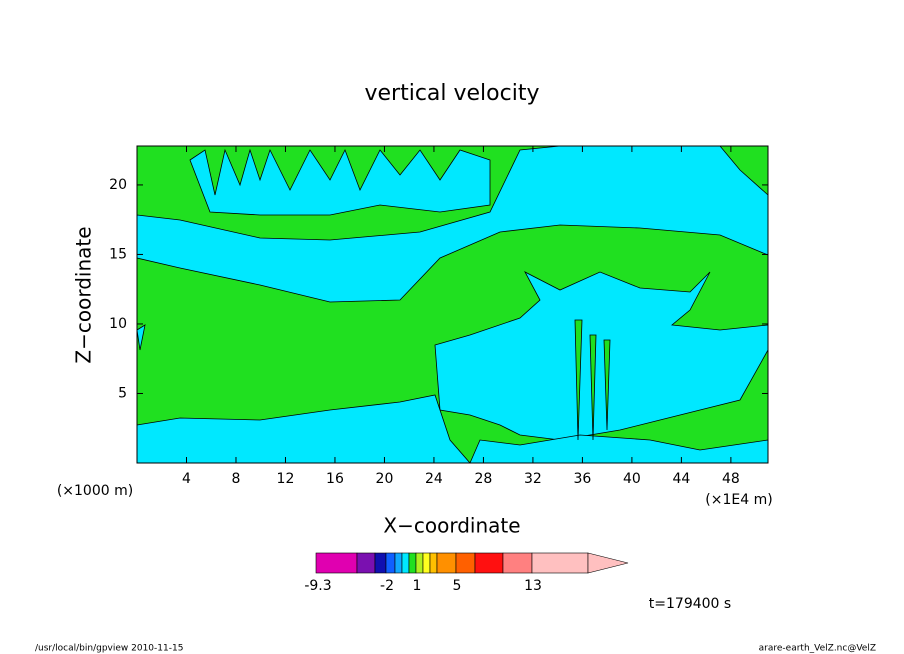 The width and height of the screenshot is (904, 654). I want to click on colorbar-label: -2, so click(387, 586).